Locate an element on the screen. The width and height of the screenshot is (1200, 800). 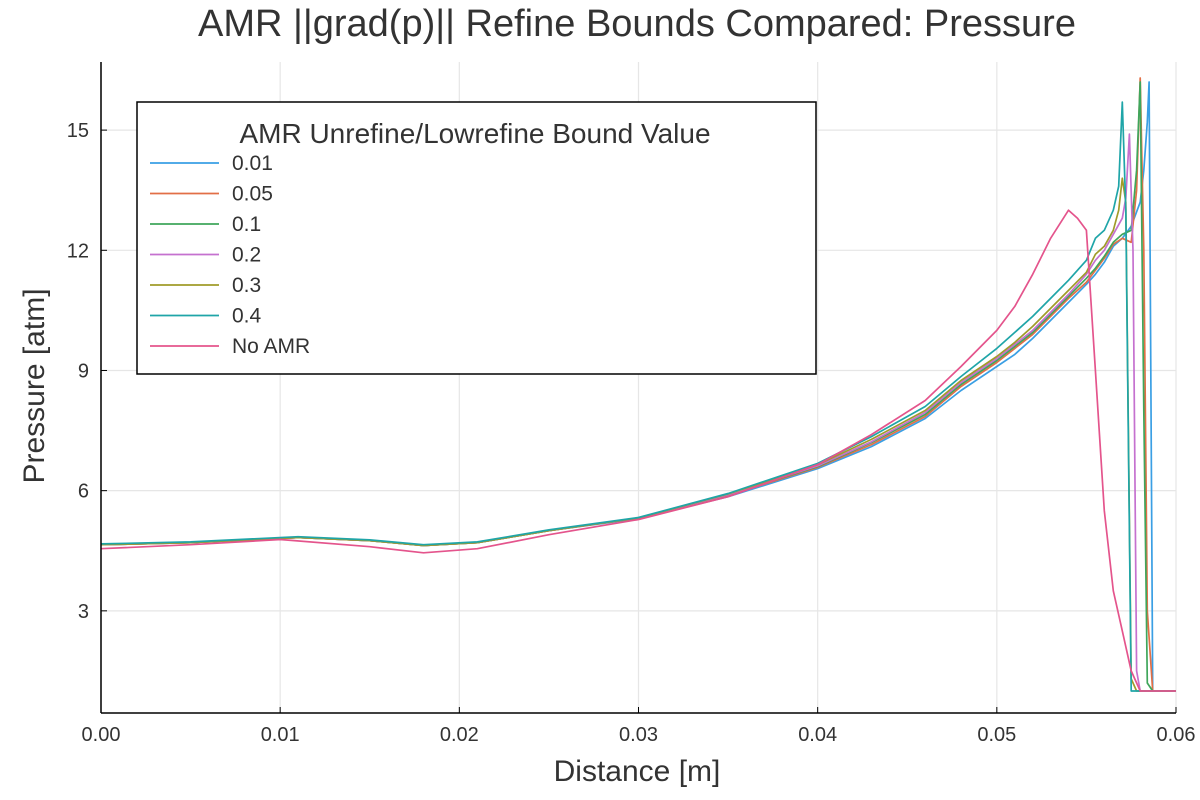
legend-label-no-amr: No AMR is located at coordinates (271, 346).